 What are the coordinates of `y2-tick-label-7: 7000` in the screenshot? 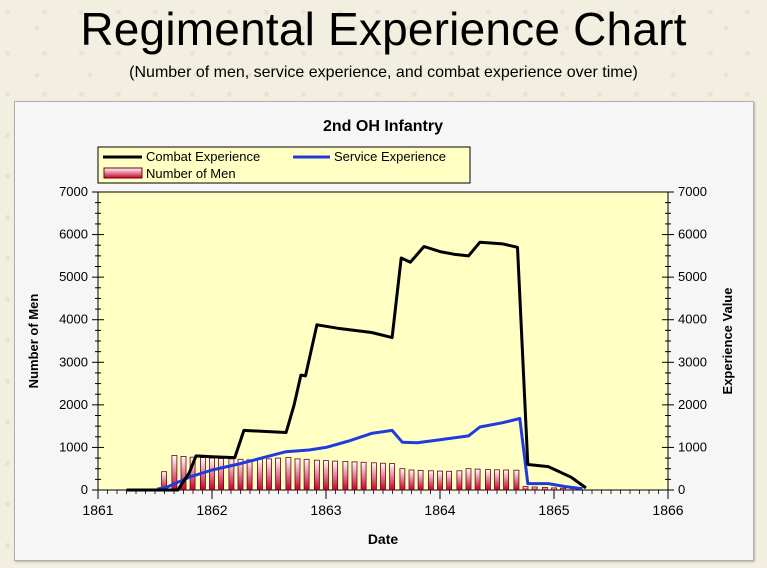 It's located at (692, 191).